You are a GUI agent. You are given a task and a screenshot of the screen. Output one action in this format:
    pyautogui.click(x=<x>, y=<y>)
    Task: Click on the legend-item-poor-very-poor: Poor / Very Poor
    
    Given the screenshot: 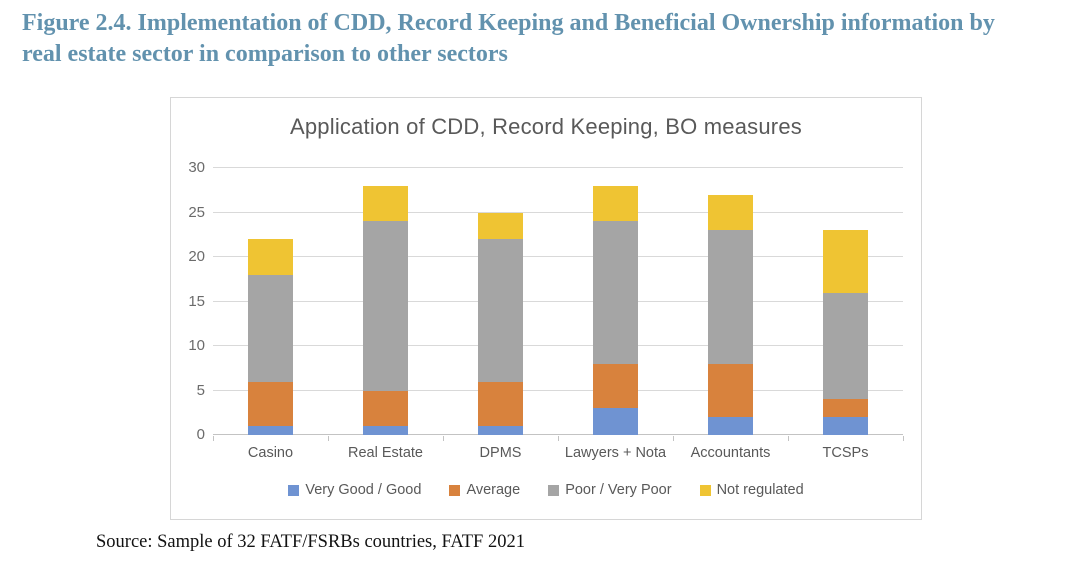 What is the action you would take?
    pyautogui.click(x=610, y=490)
    